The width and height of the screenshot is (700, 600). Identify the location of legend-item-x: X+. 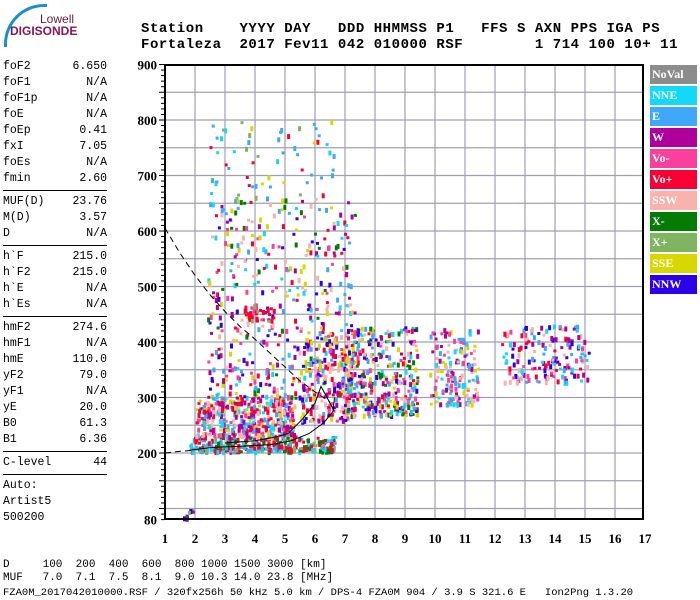
(673, 242).